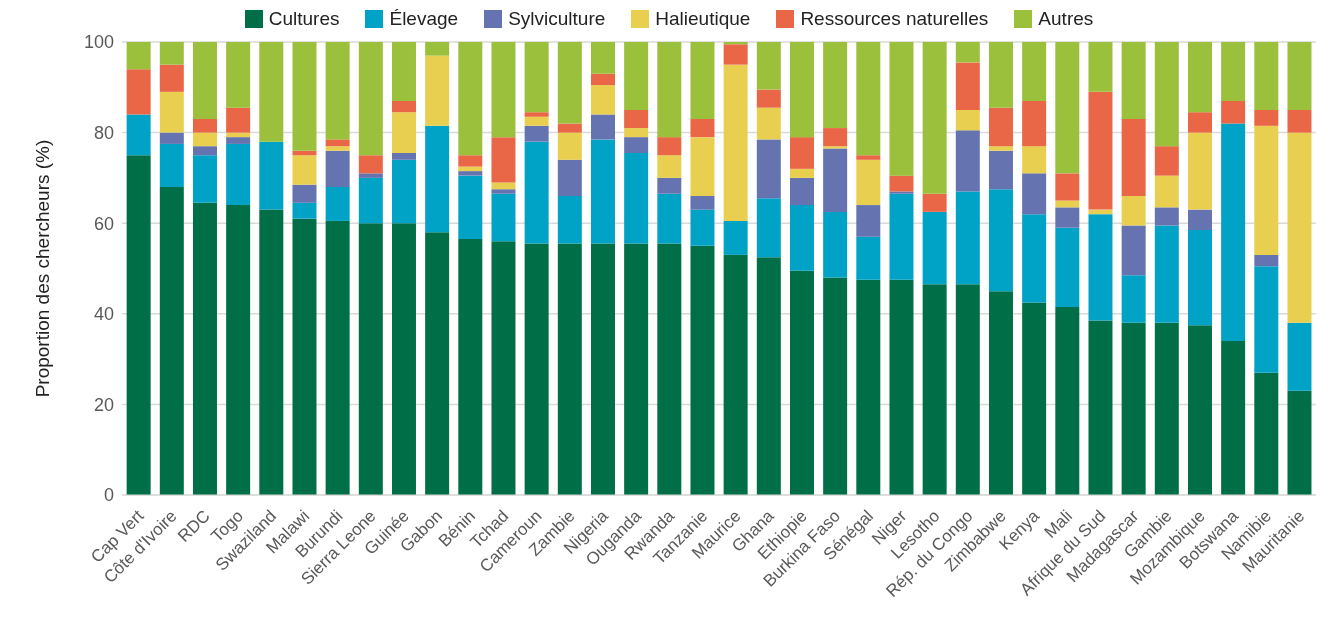 The image size is (1328, 641). I want to click on y-tick-label: 80, so click(103, 132).